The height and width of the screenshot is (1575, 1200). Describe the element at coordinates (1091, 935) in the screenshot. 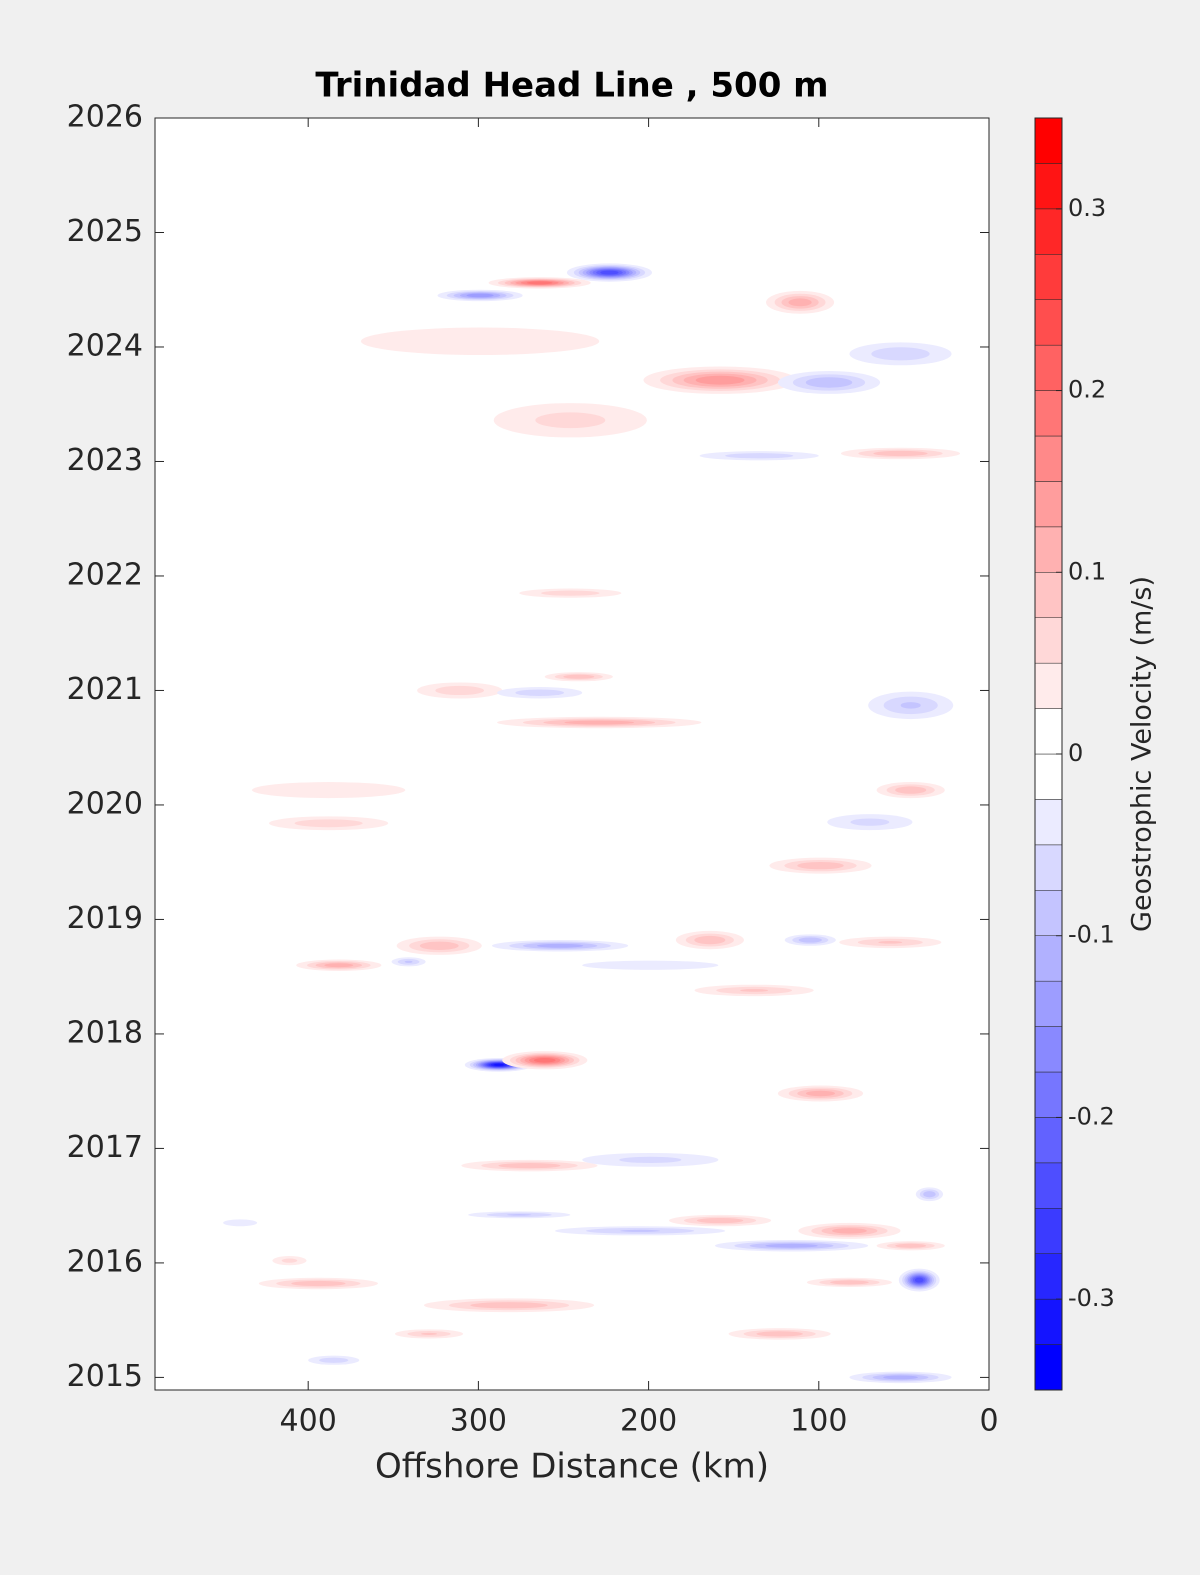

I see `colorbar-tick-label: -0.1` at that location.